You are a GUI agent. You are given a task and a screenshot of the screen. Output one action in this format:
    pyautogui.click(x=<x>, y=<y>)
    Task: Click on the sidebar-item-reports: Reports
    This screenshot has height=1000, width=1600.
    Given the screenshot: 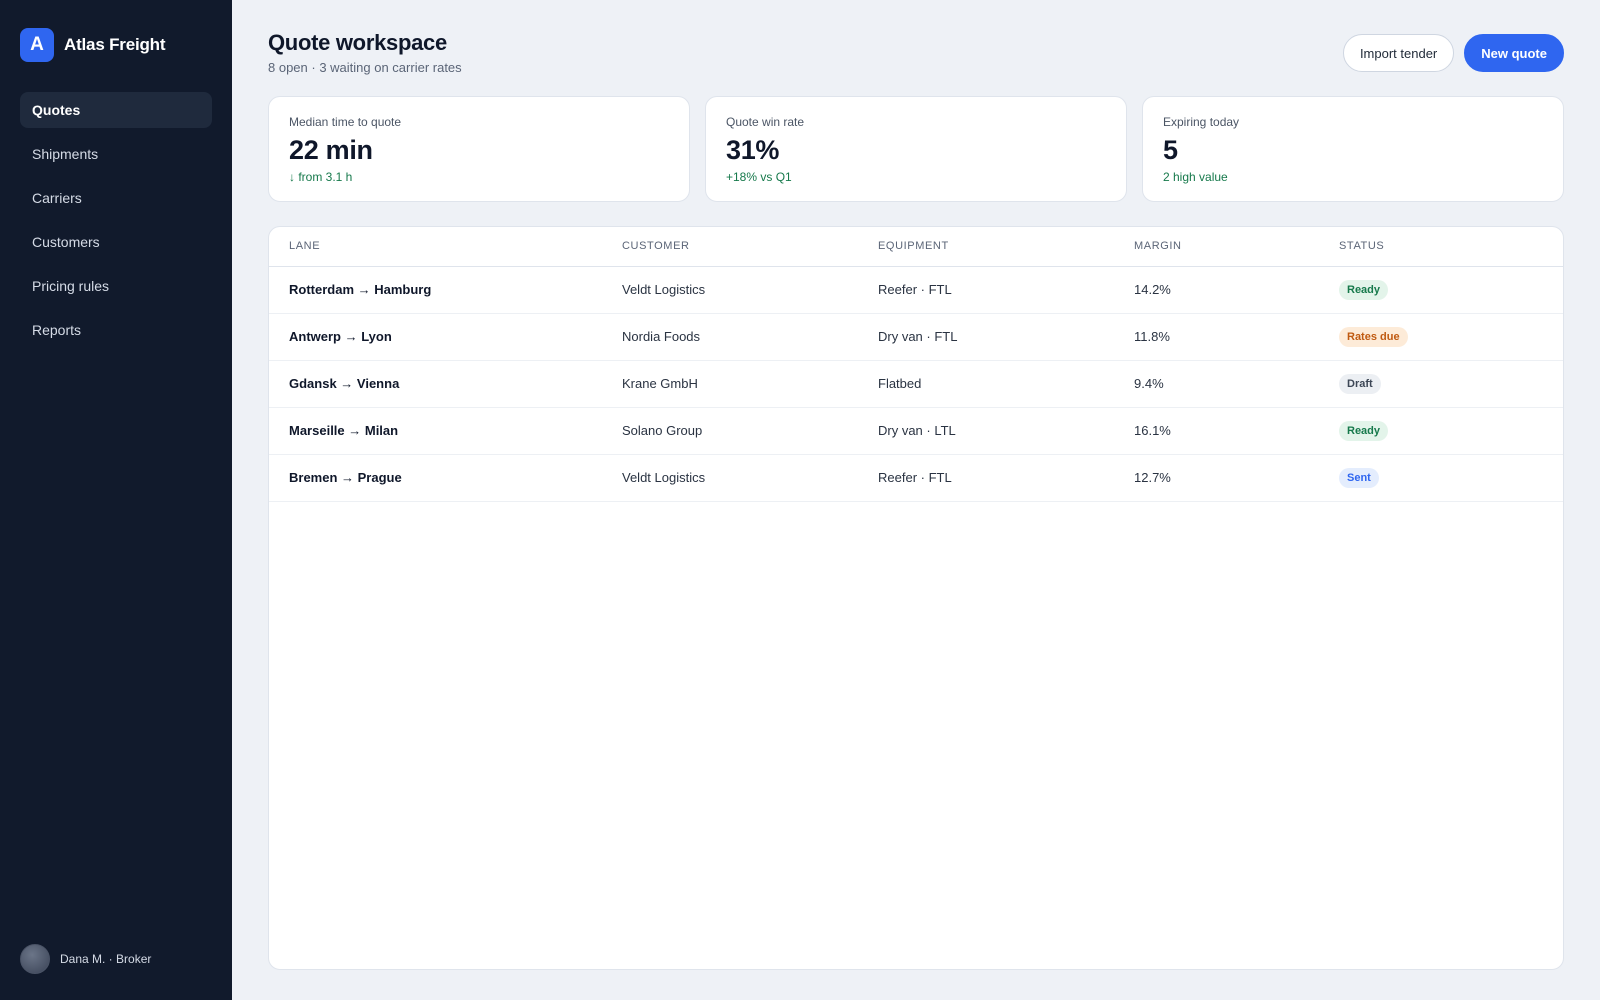 What is the action you would take?
    pyautogui.click(x=116, y=330)
    